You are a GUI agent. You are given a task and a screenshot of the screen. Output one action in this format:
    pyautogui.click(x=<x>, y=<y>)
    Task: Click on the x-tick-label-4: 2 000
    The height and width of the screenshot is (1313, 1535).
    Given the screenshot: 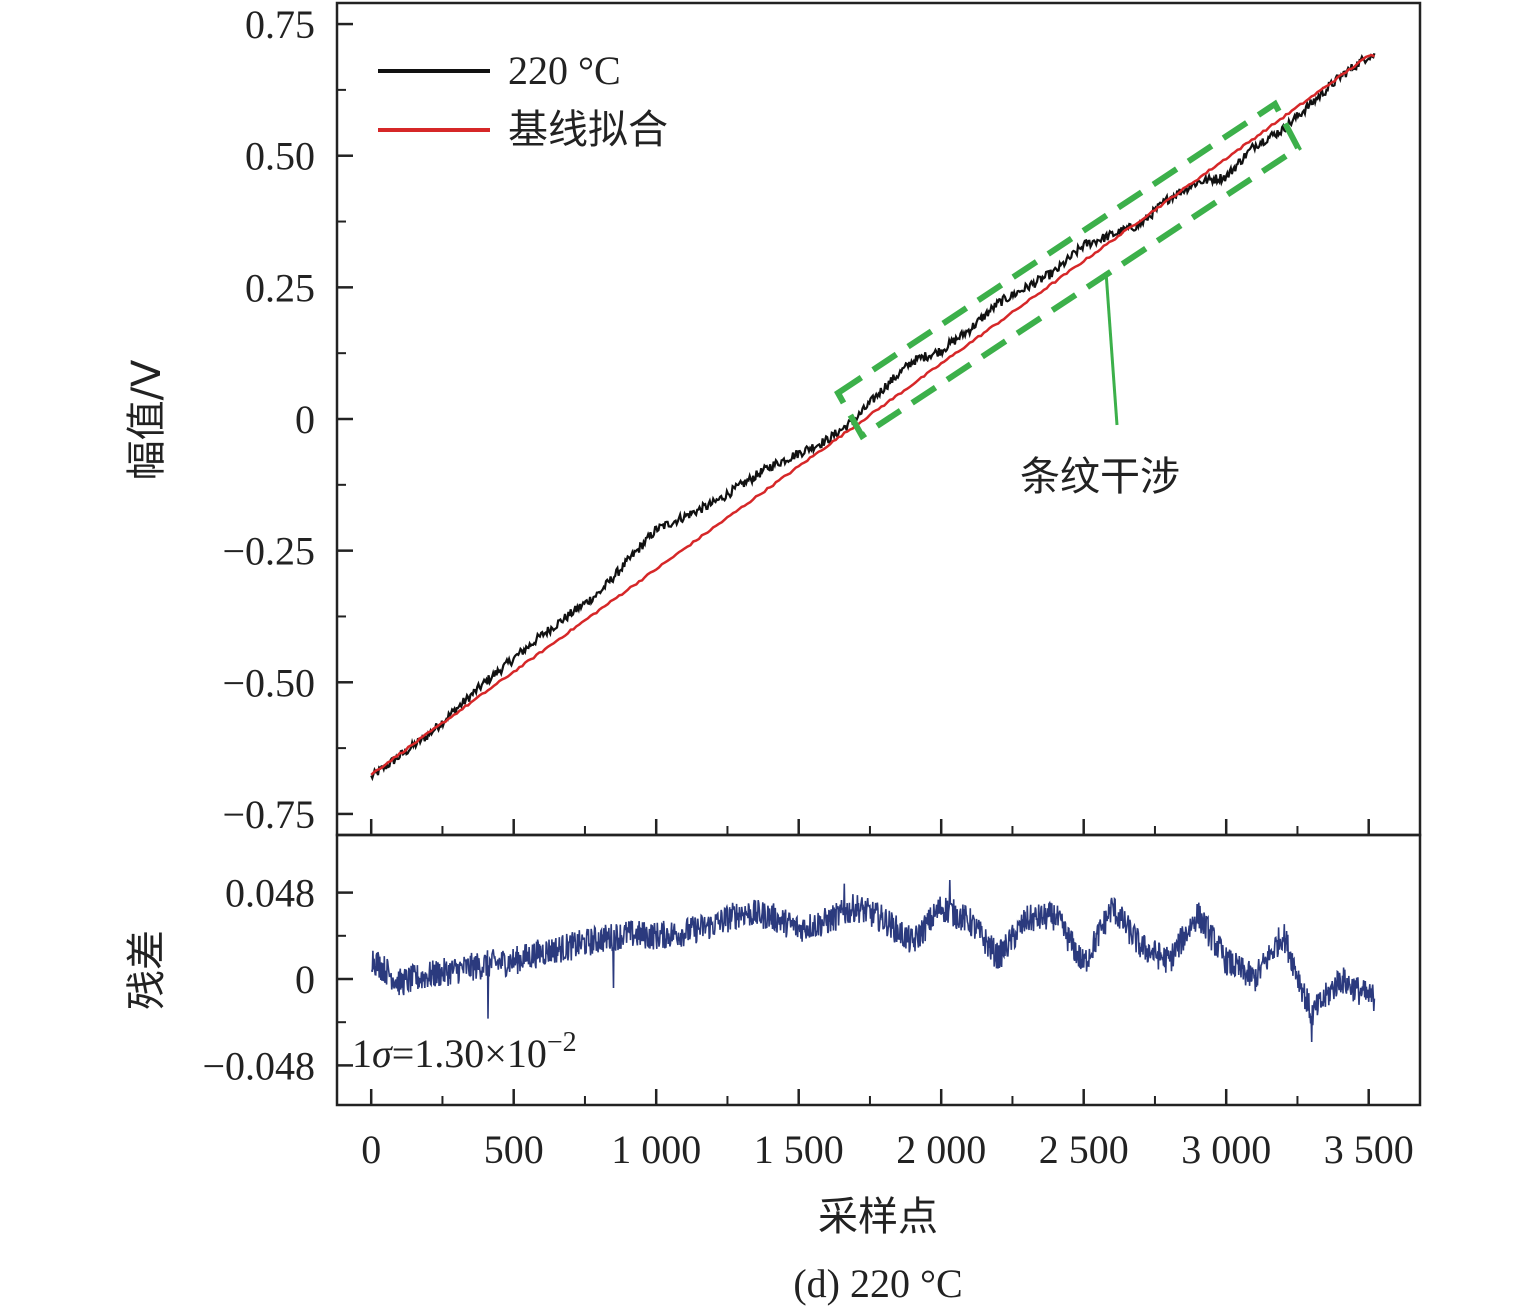 What is the action you would take?
    pyautogui.click(x=941, y=1149)
    